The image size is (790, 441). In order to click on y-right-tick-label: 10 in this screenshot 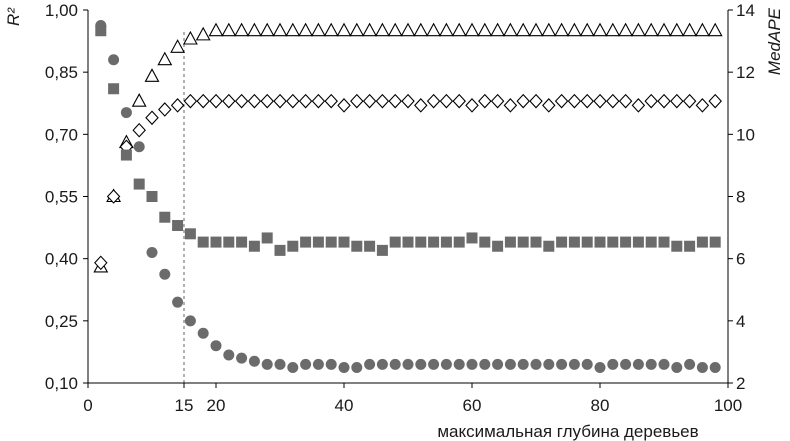, I will do `click(745, 134)`.